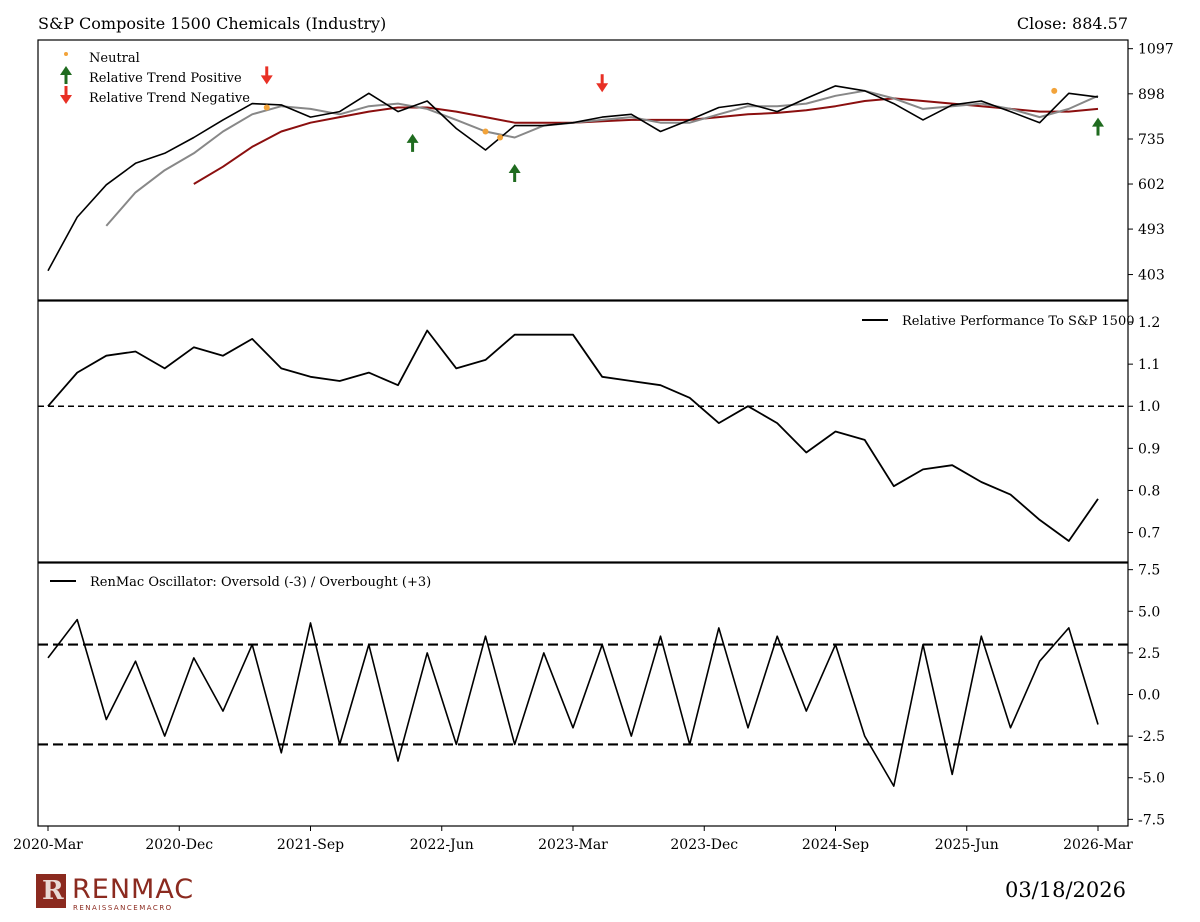 The height and width of the screenshot is (922, 1200). What do you see at coordinates (1151, 185) in the screenshot?
I see `y-tick-label: 602` at bounding box center [1151, 185].